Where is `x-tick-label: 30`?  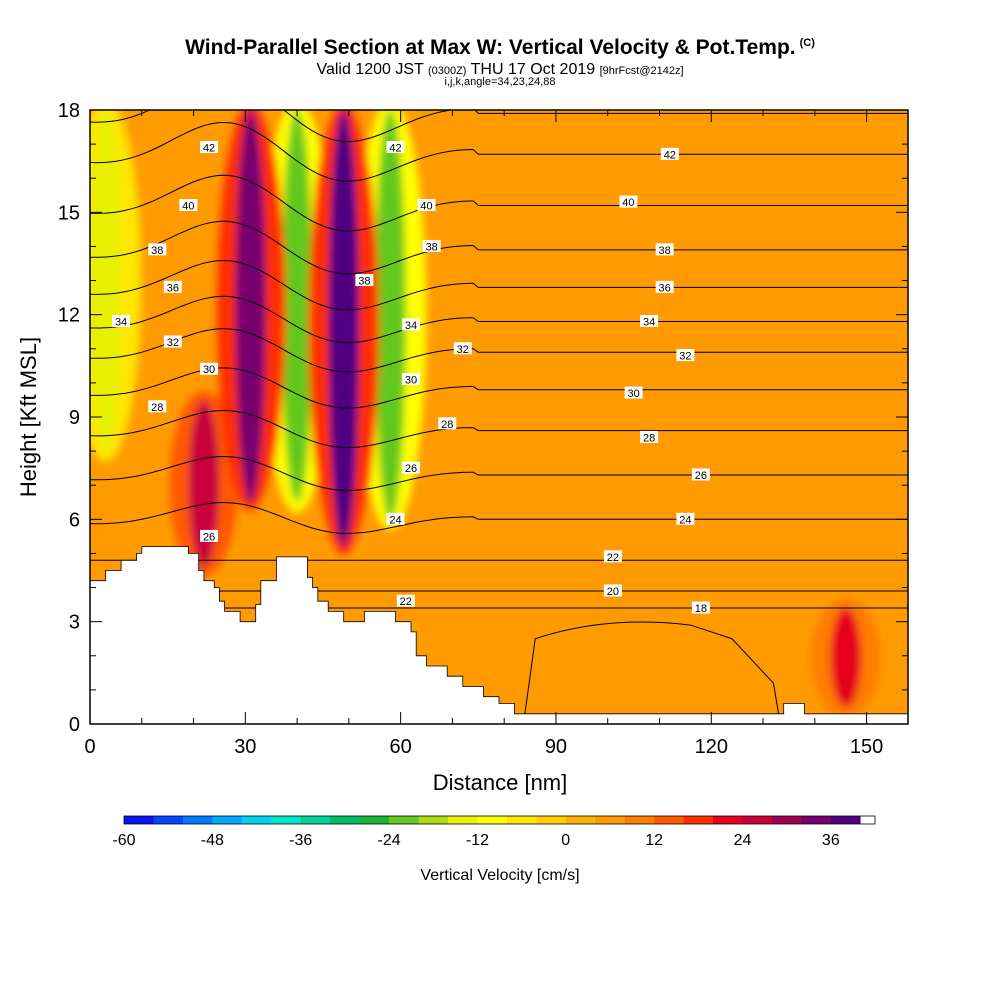
x-tick-label: 30 is located at coordinates (245, 747).